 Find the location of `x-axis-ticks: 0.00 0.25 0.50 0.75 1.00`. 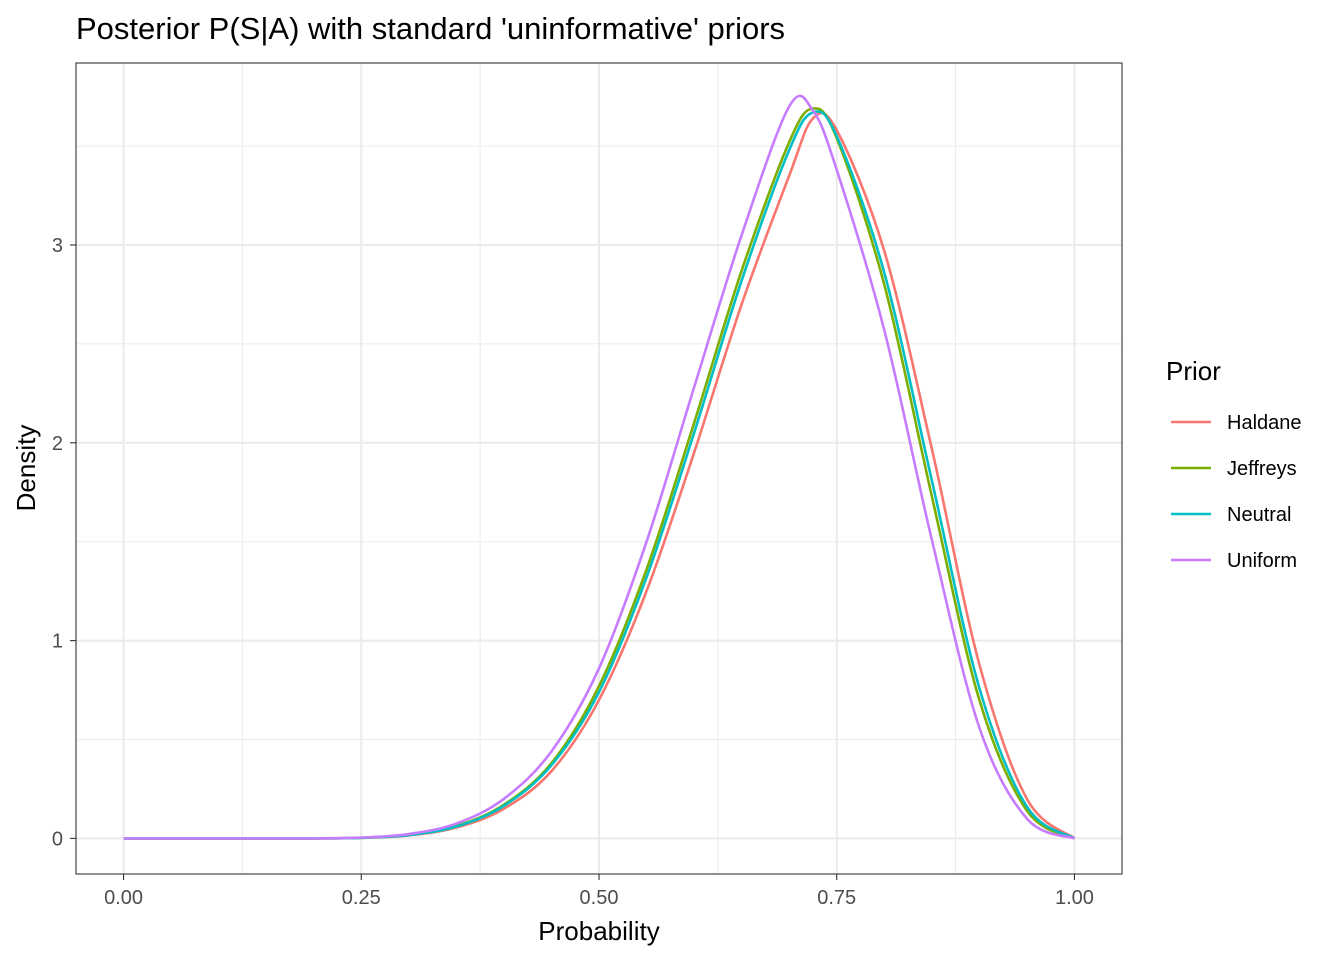

x-axis-ticks: 0.00 0.25 0.50 0.75 1.00 is located at coordinates (599, 891).